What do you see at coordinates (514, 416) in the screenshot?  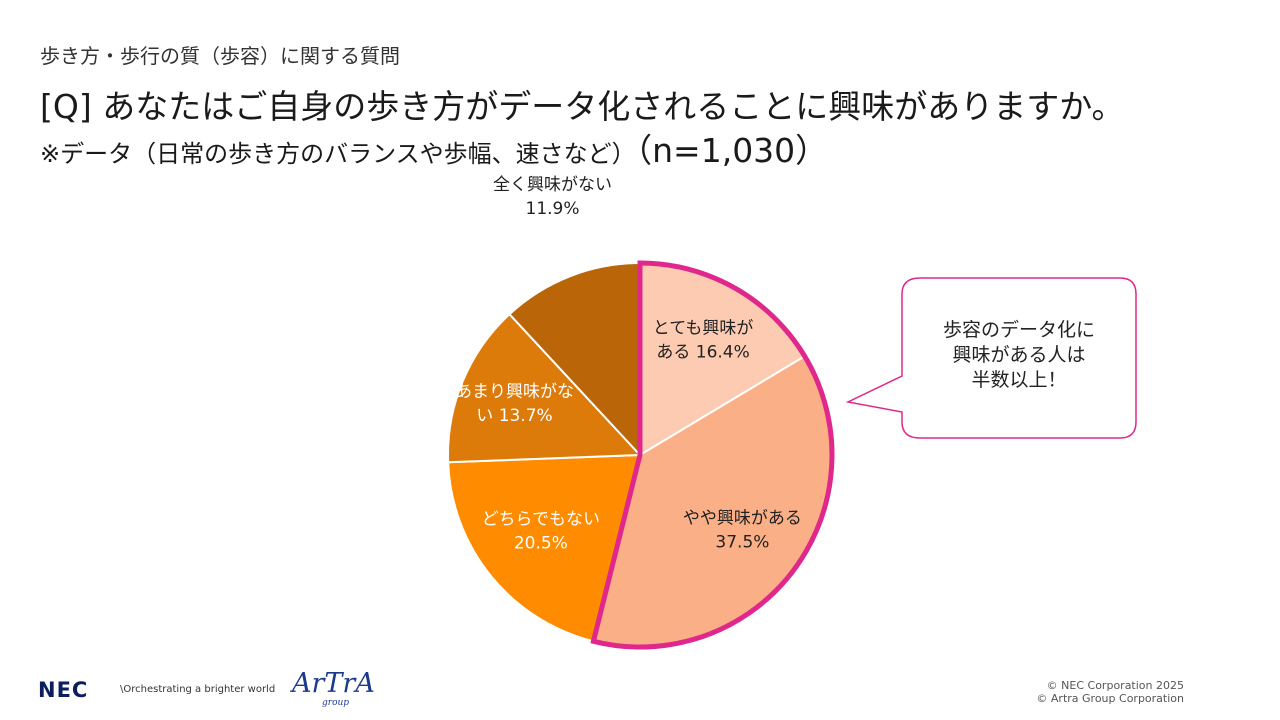 I see `slice-value: い 13.7%` at bounding box center [514, 416].